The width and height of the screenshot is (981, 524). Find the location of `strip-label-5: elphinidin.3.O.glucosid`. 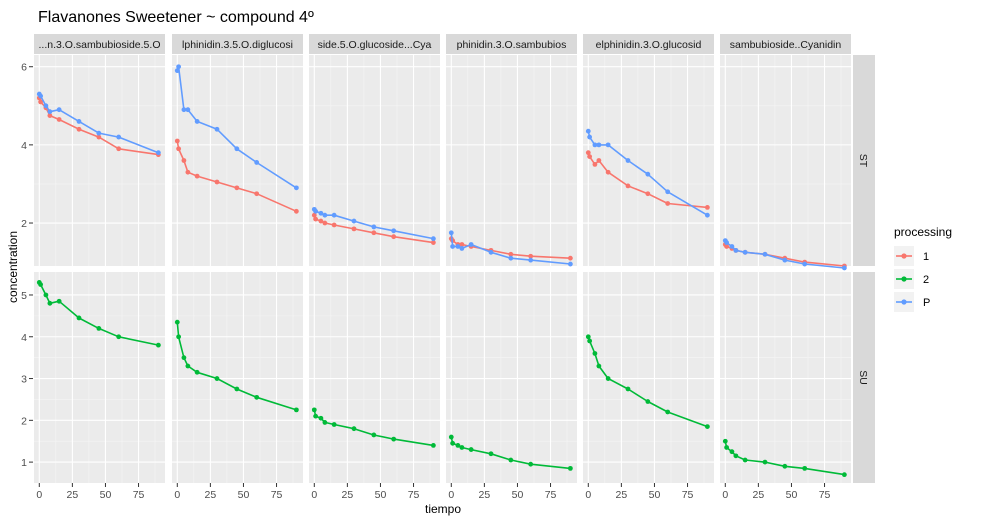

strip-label-5: elphinidin.3.O.glucosid is located at coordinates (649, 45).